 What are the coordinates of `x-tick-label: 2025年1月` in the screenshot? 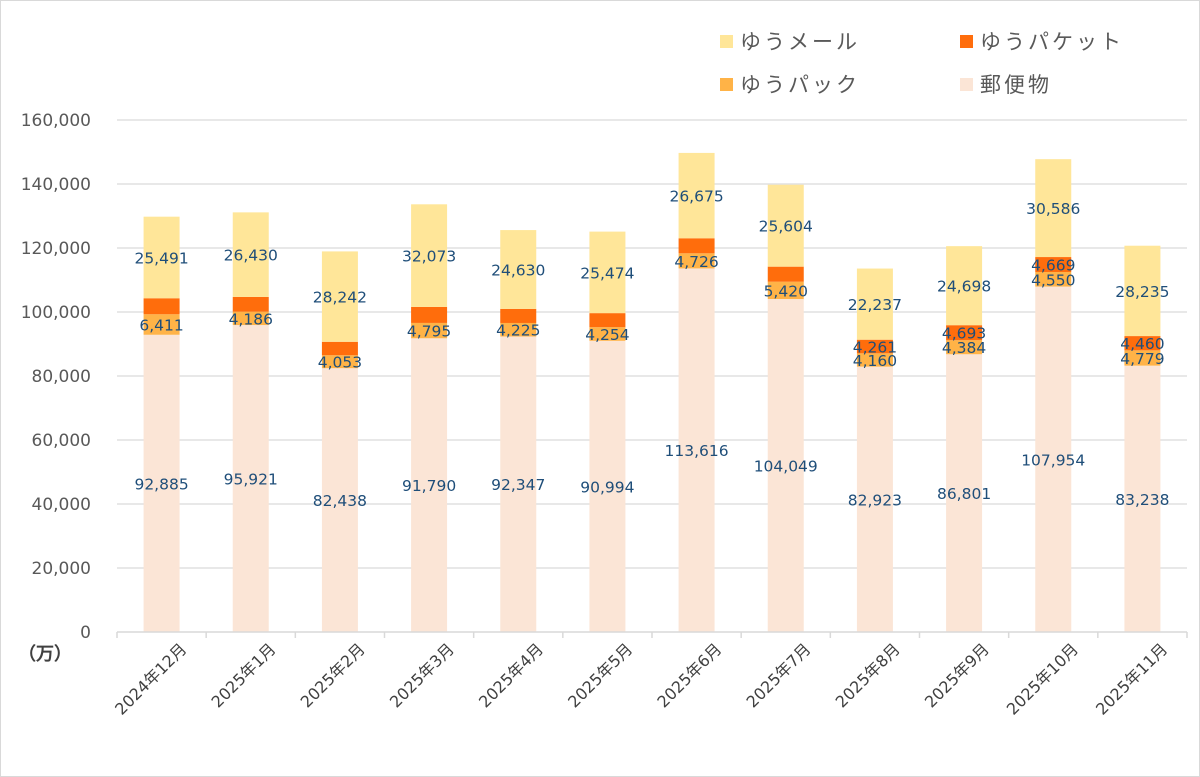 It's located at (244, 675).